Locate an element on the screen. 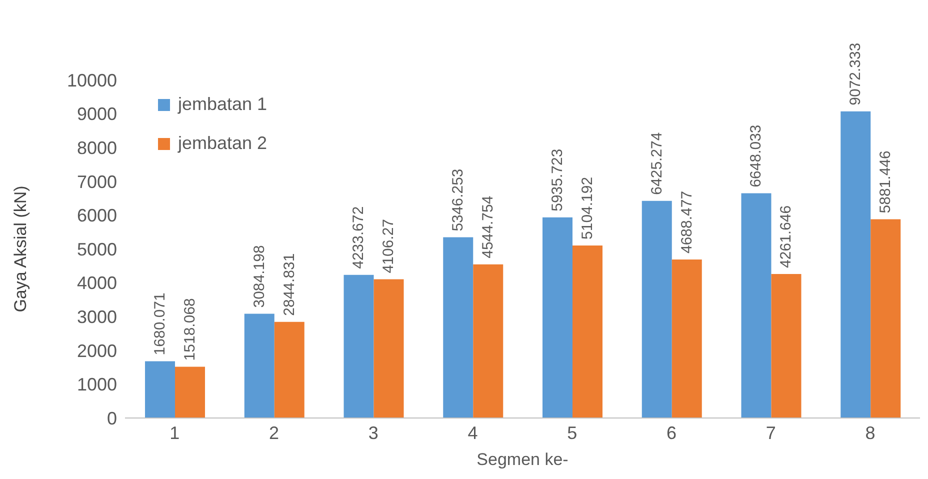 The image size is (928, 479). x-tick-label: 3 is located at coordinates (373, 432).